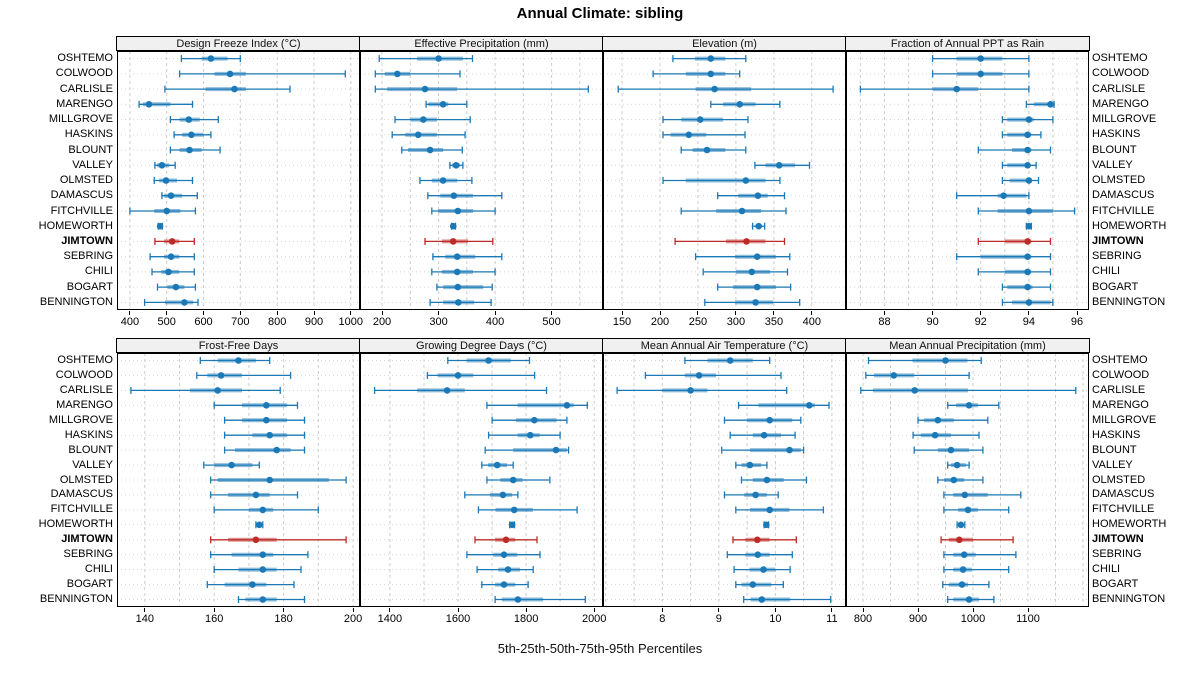  What do you see at coordinates (976, 510) in the screenshot?
I see `series-interval-fitchville` at bounding box center [976, 510].